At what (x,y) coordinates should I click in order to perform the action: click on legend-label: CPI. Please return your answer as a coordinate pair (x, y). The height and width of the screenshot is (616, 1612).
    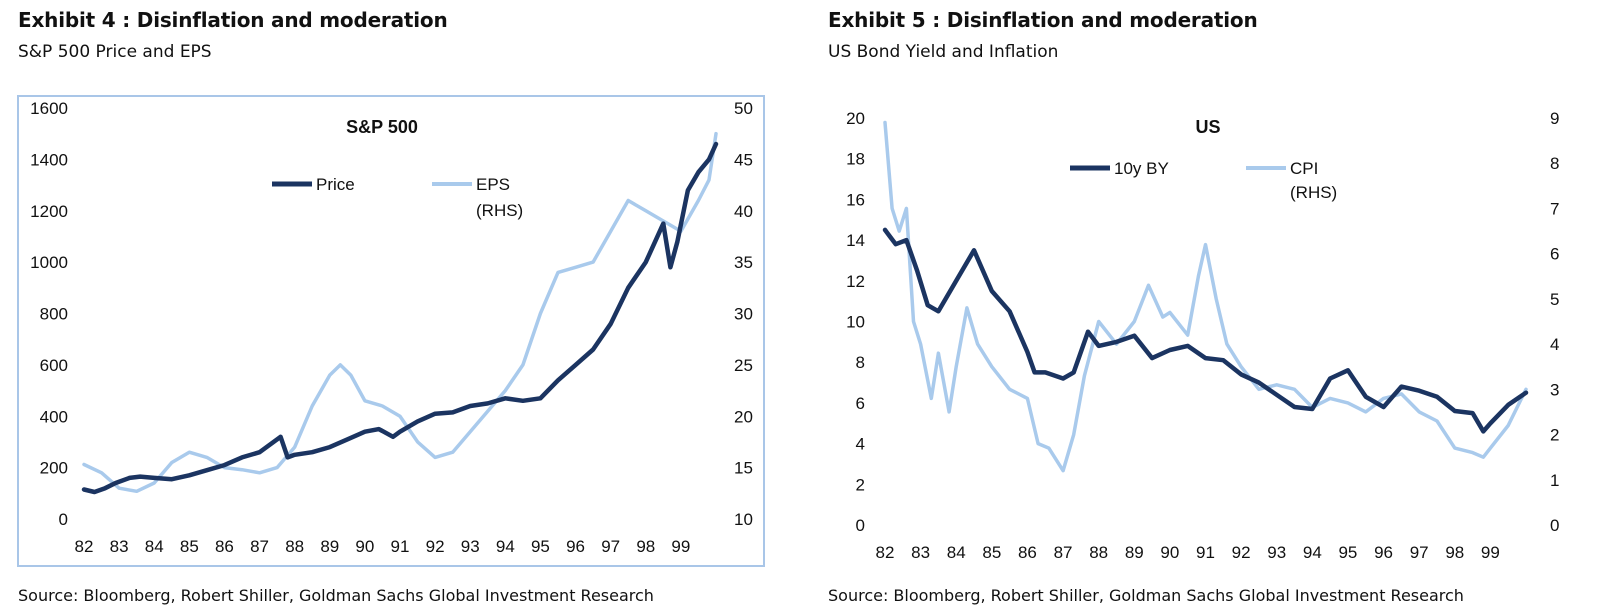
    Looking at the image, I should click on (1304, 168).